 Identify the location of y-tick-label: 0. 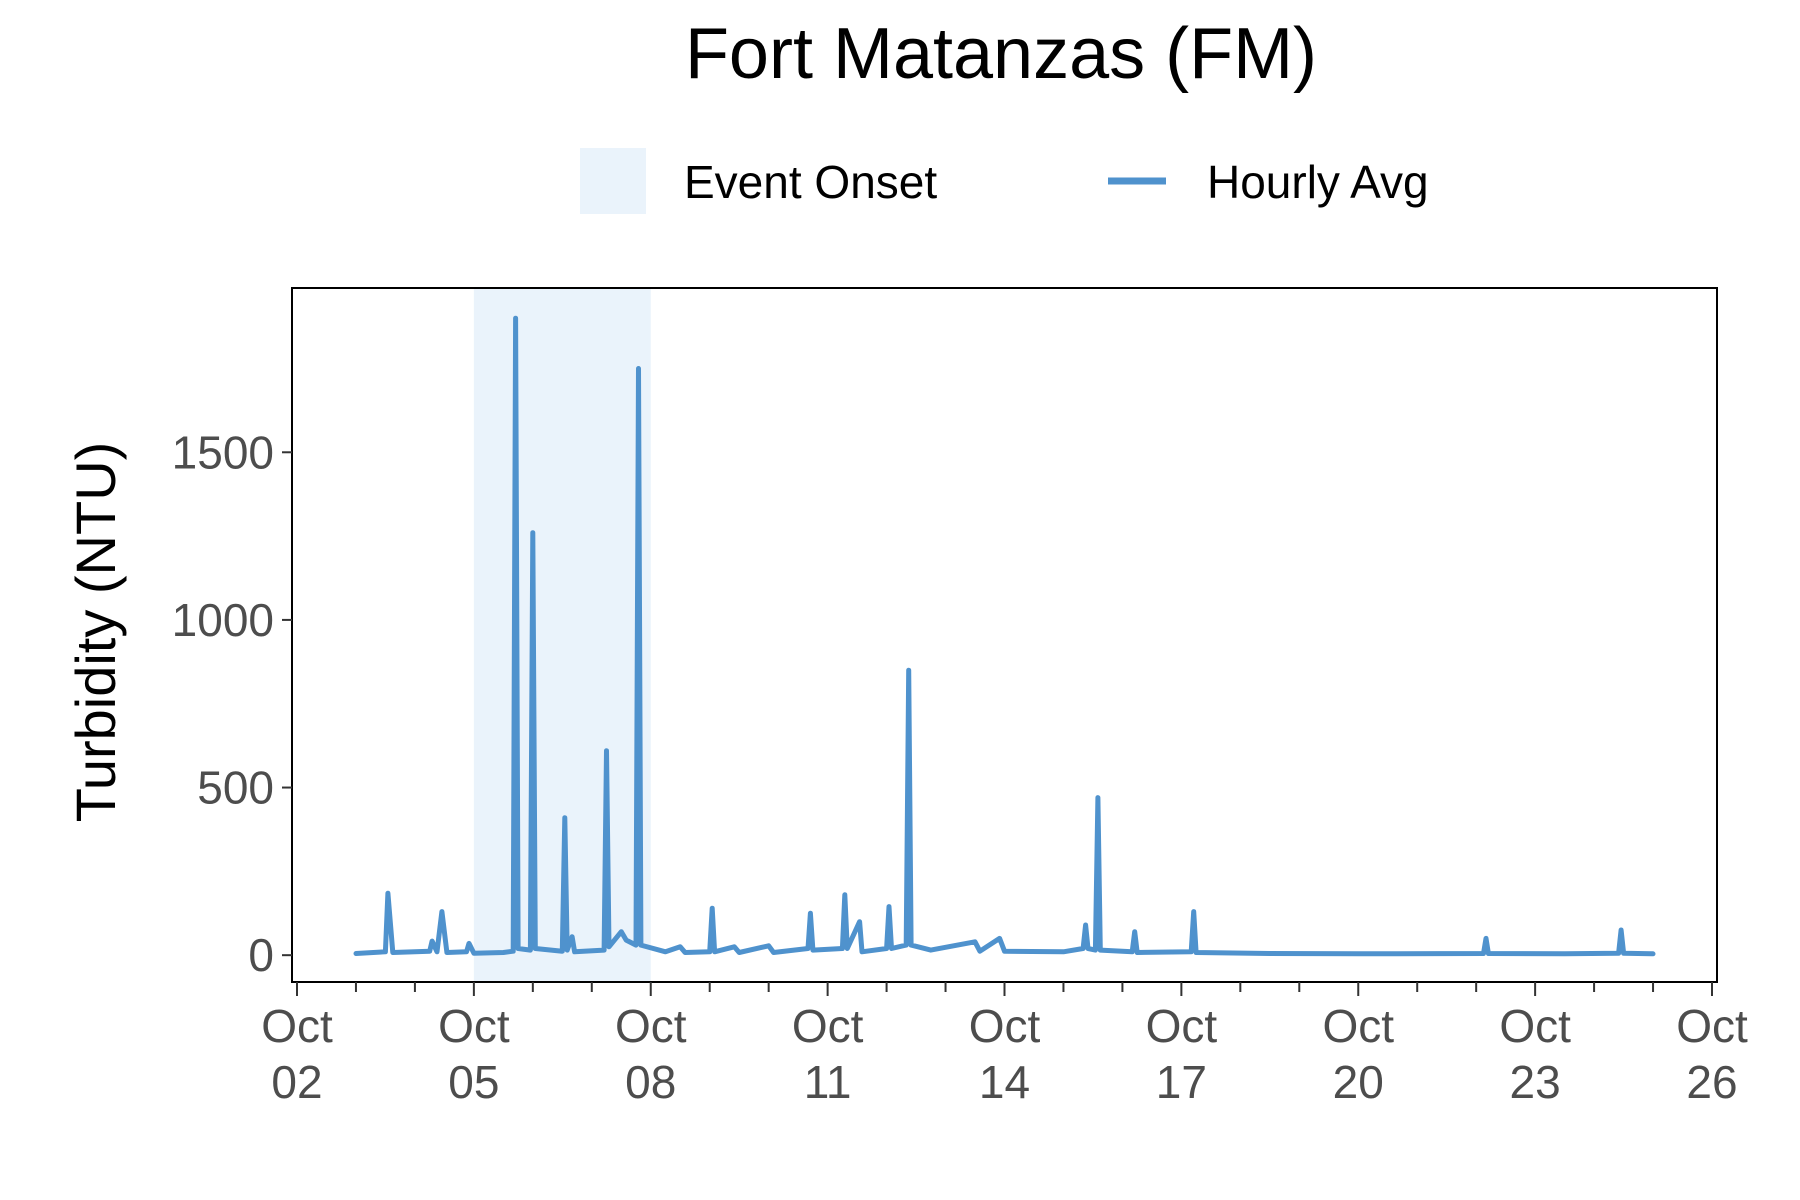
(261, 955).